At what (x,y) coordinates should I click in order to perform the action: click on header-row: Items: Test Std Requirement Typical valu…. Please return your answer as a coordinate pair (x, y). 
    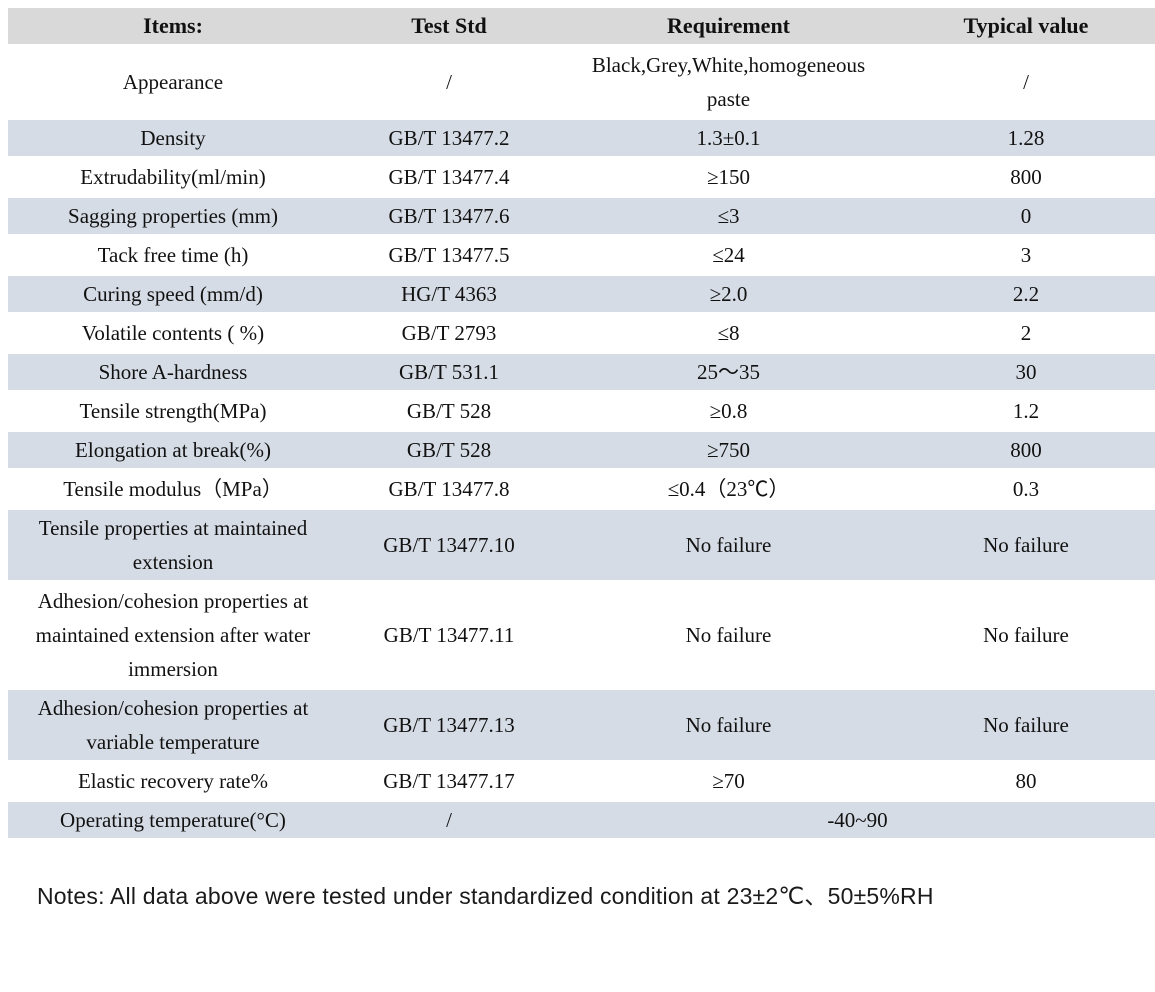
    Looking at the image, I should click on (581, 27).